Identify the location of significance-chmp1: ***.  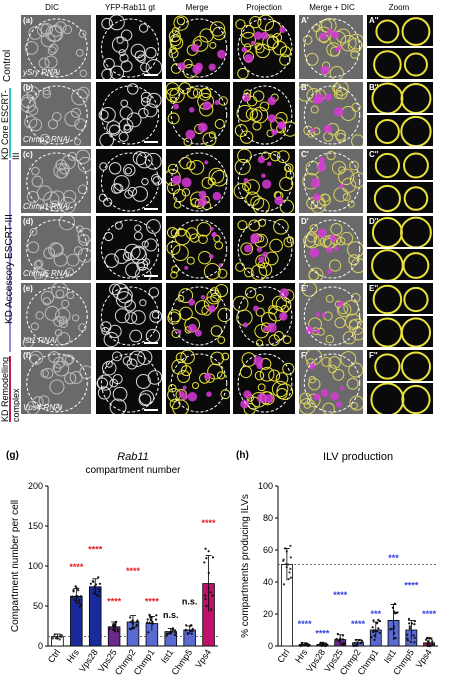
(376, 614).